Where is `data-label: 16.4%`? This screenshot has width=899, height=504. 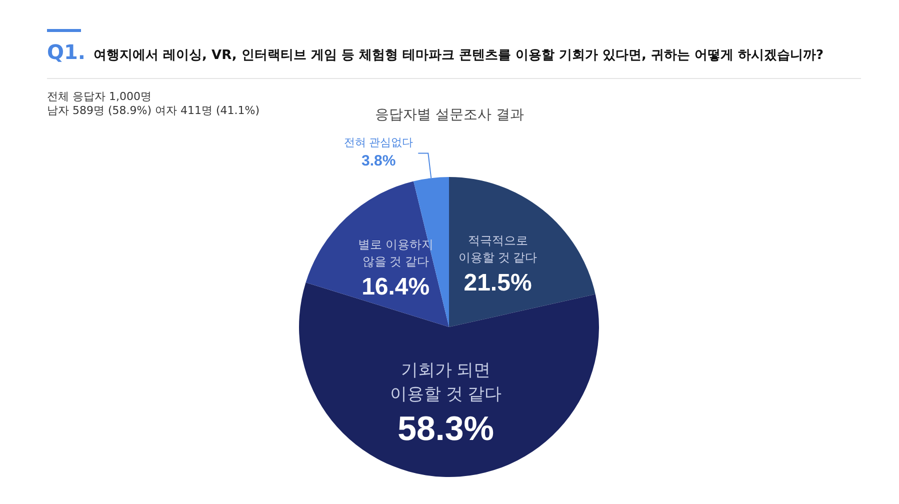
data-label: 16.4% is located at coordinates (396, 287).